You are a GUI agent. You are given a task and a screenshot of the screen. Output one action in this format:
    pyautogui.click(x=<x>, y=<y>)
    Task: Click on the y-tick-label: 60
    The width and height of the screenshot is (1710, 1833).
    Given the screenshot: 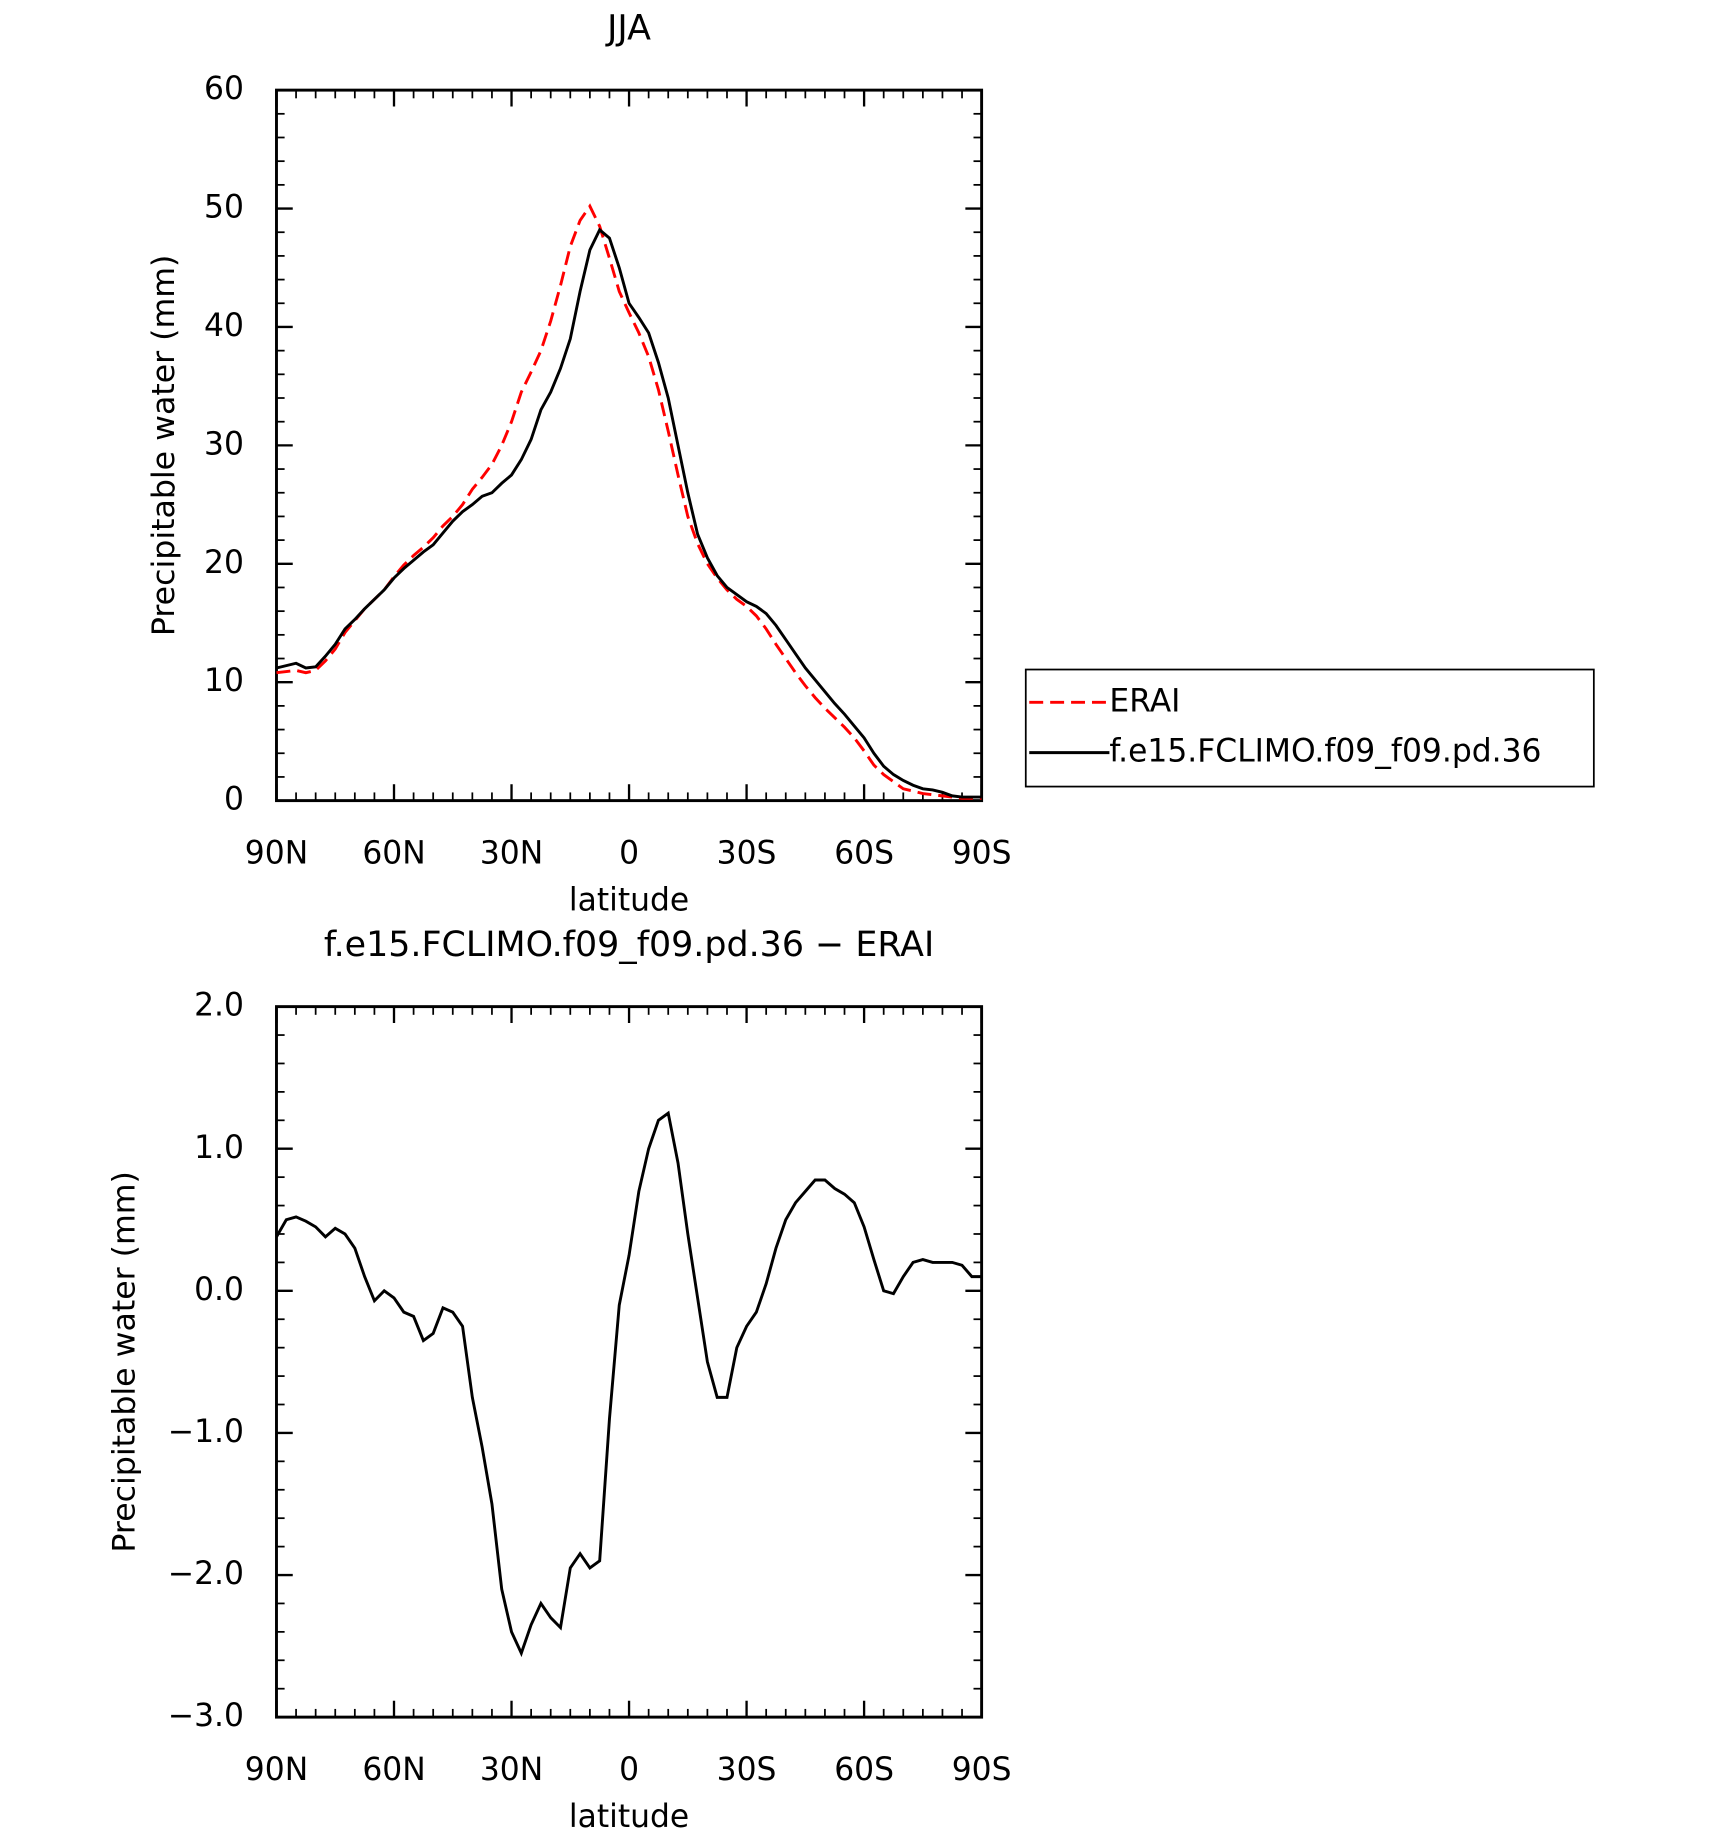 What is the action you would take?
    pyautogui.click(x=224, y=89)
    